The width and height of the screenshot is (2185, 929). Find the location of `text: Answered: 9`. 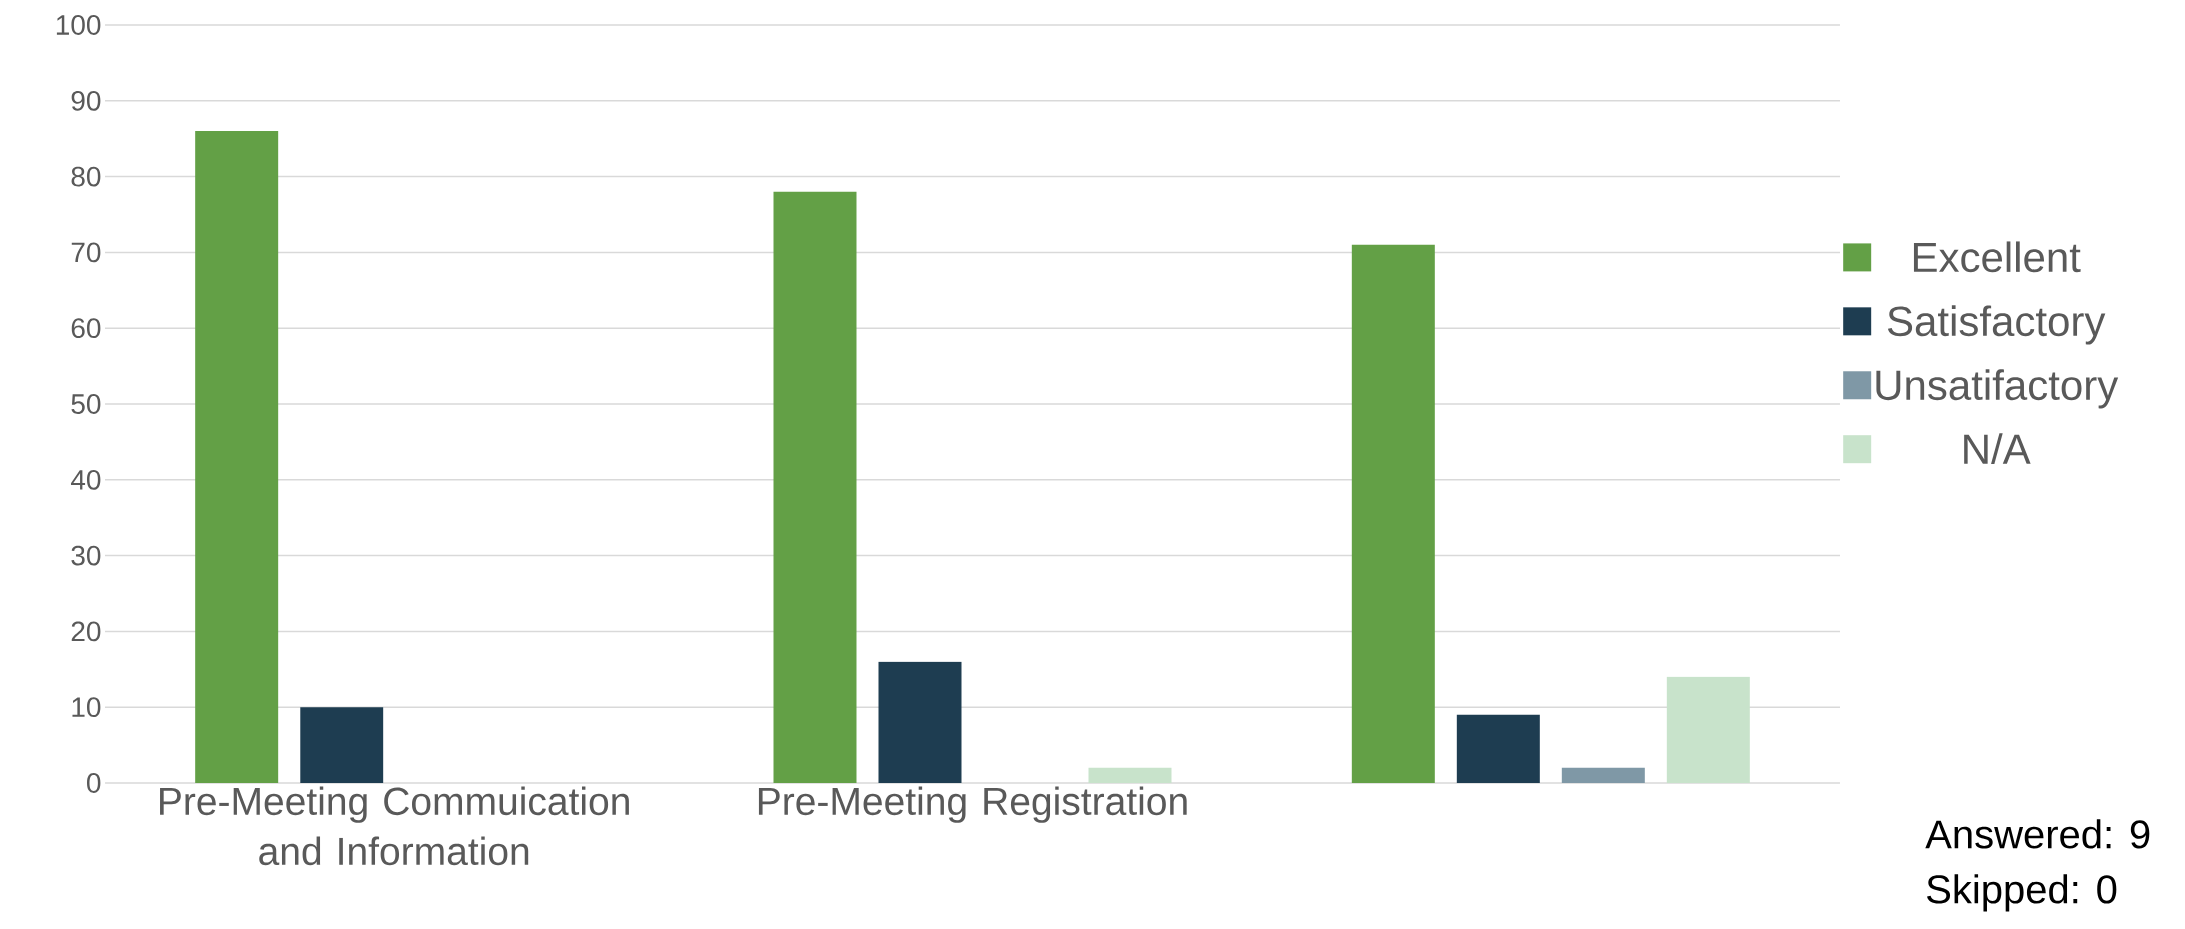

text: Answered: 9 is located at coordinates (2037, 834).